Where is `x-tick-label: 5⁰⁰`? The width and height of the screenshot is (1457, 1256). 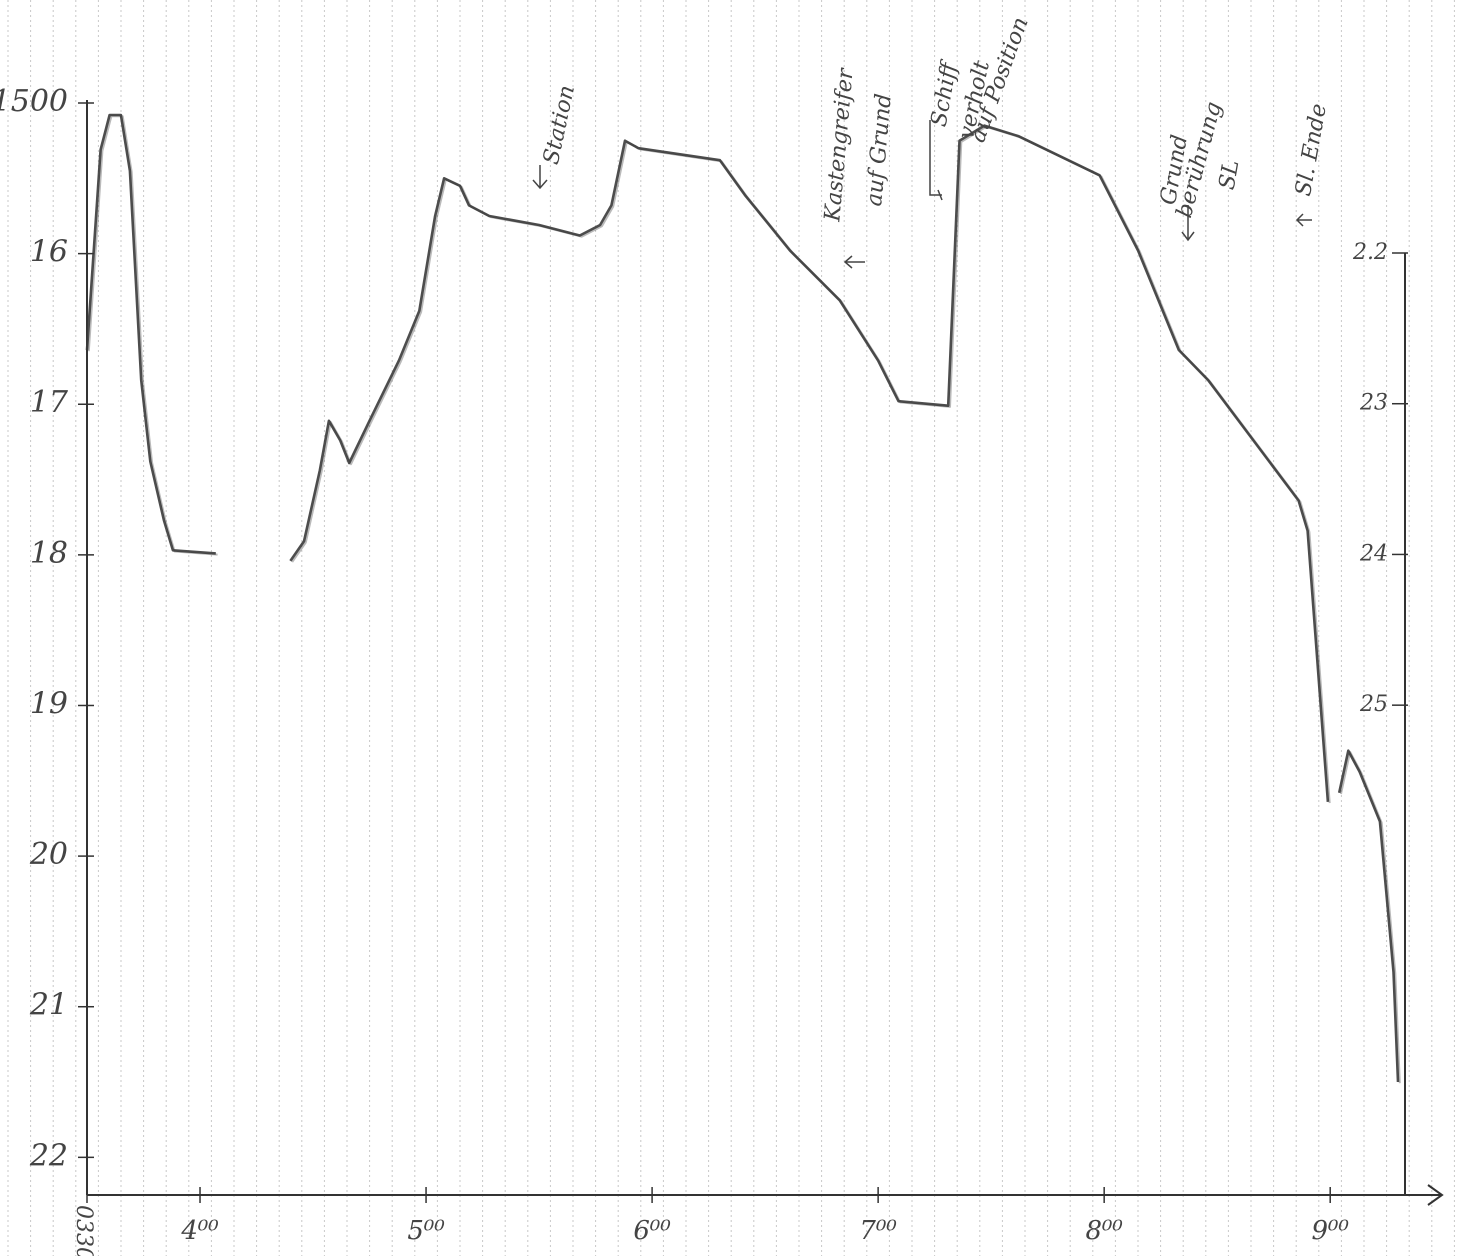
x-tick-label: 5⁰⁰ is located at coordinates (426, 1231).